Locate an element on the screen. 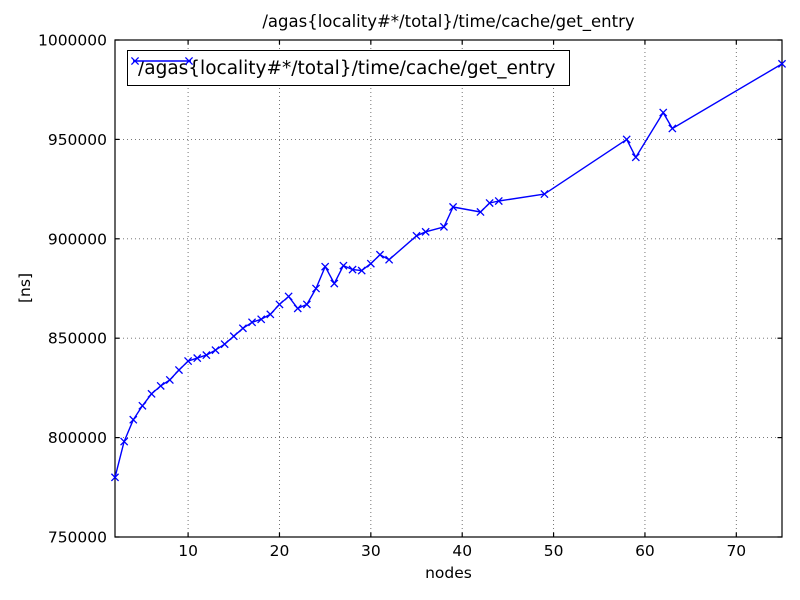 Image resolution: width=800 pixels, height=600 pixels. x-tick-label: 70 is located at coordinates (736, 551).